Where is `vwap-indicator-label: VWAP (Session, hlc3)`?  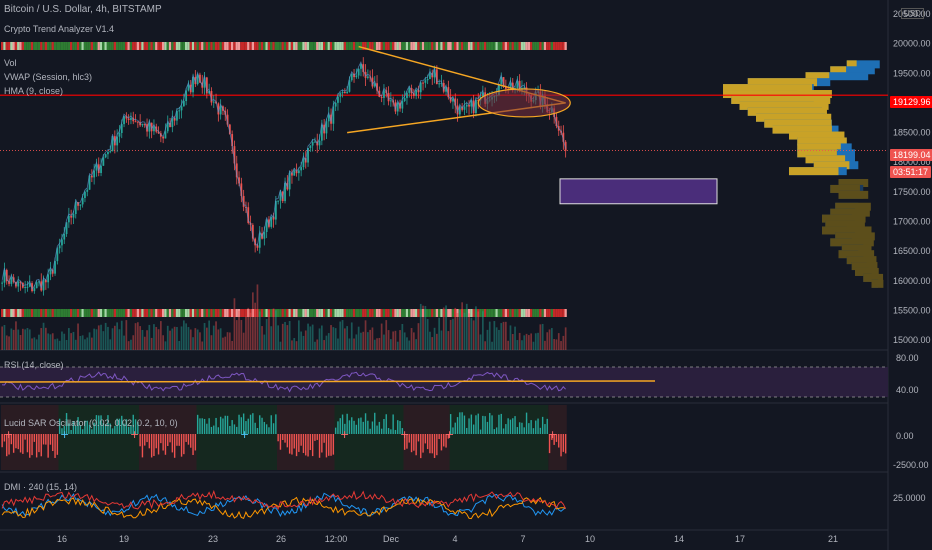 vwap-indicator-label: VWAP (Session, hlc3) is located at coordinates (48, 77).